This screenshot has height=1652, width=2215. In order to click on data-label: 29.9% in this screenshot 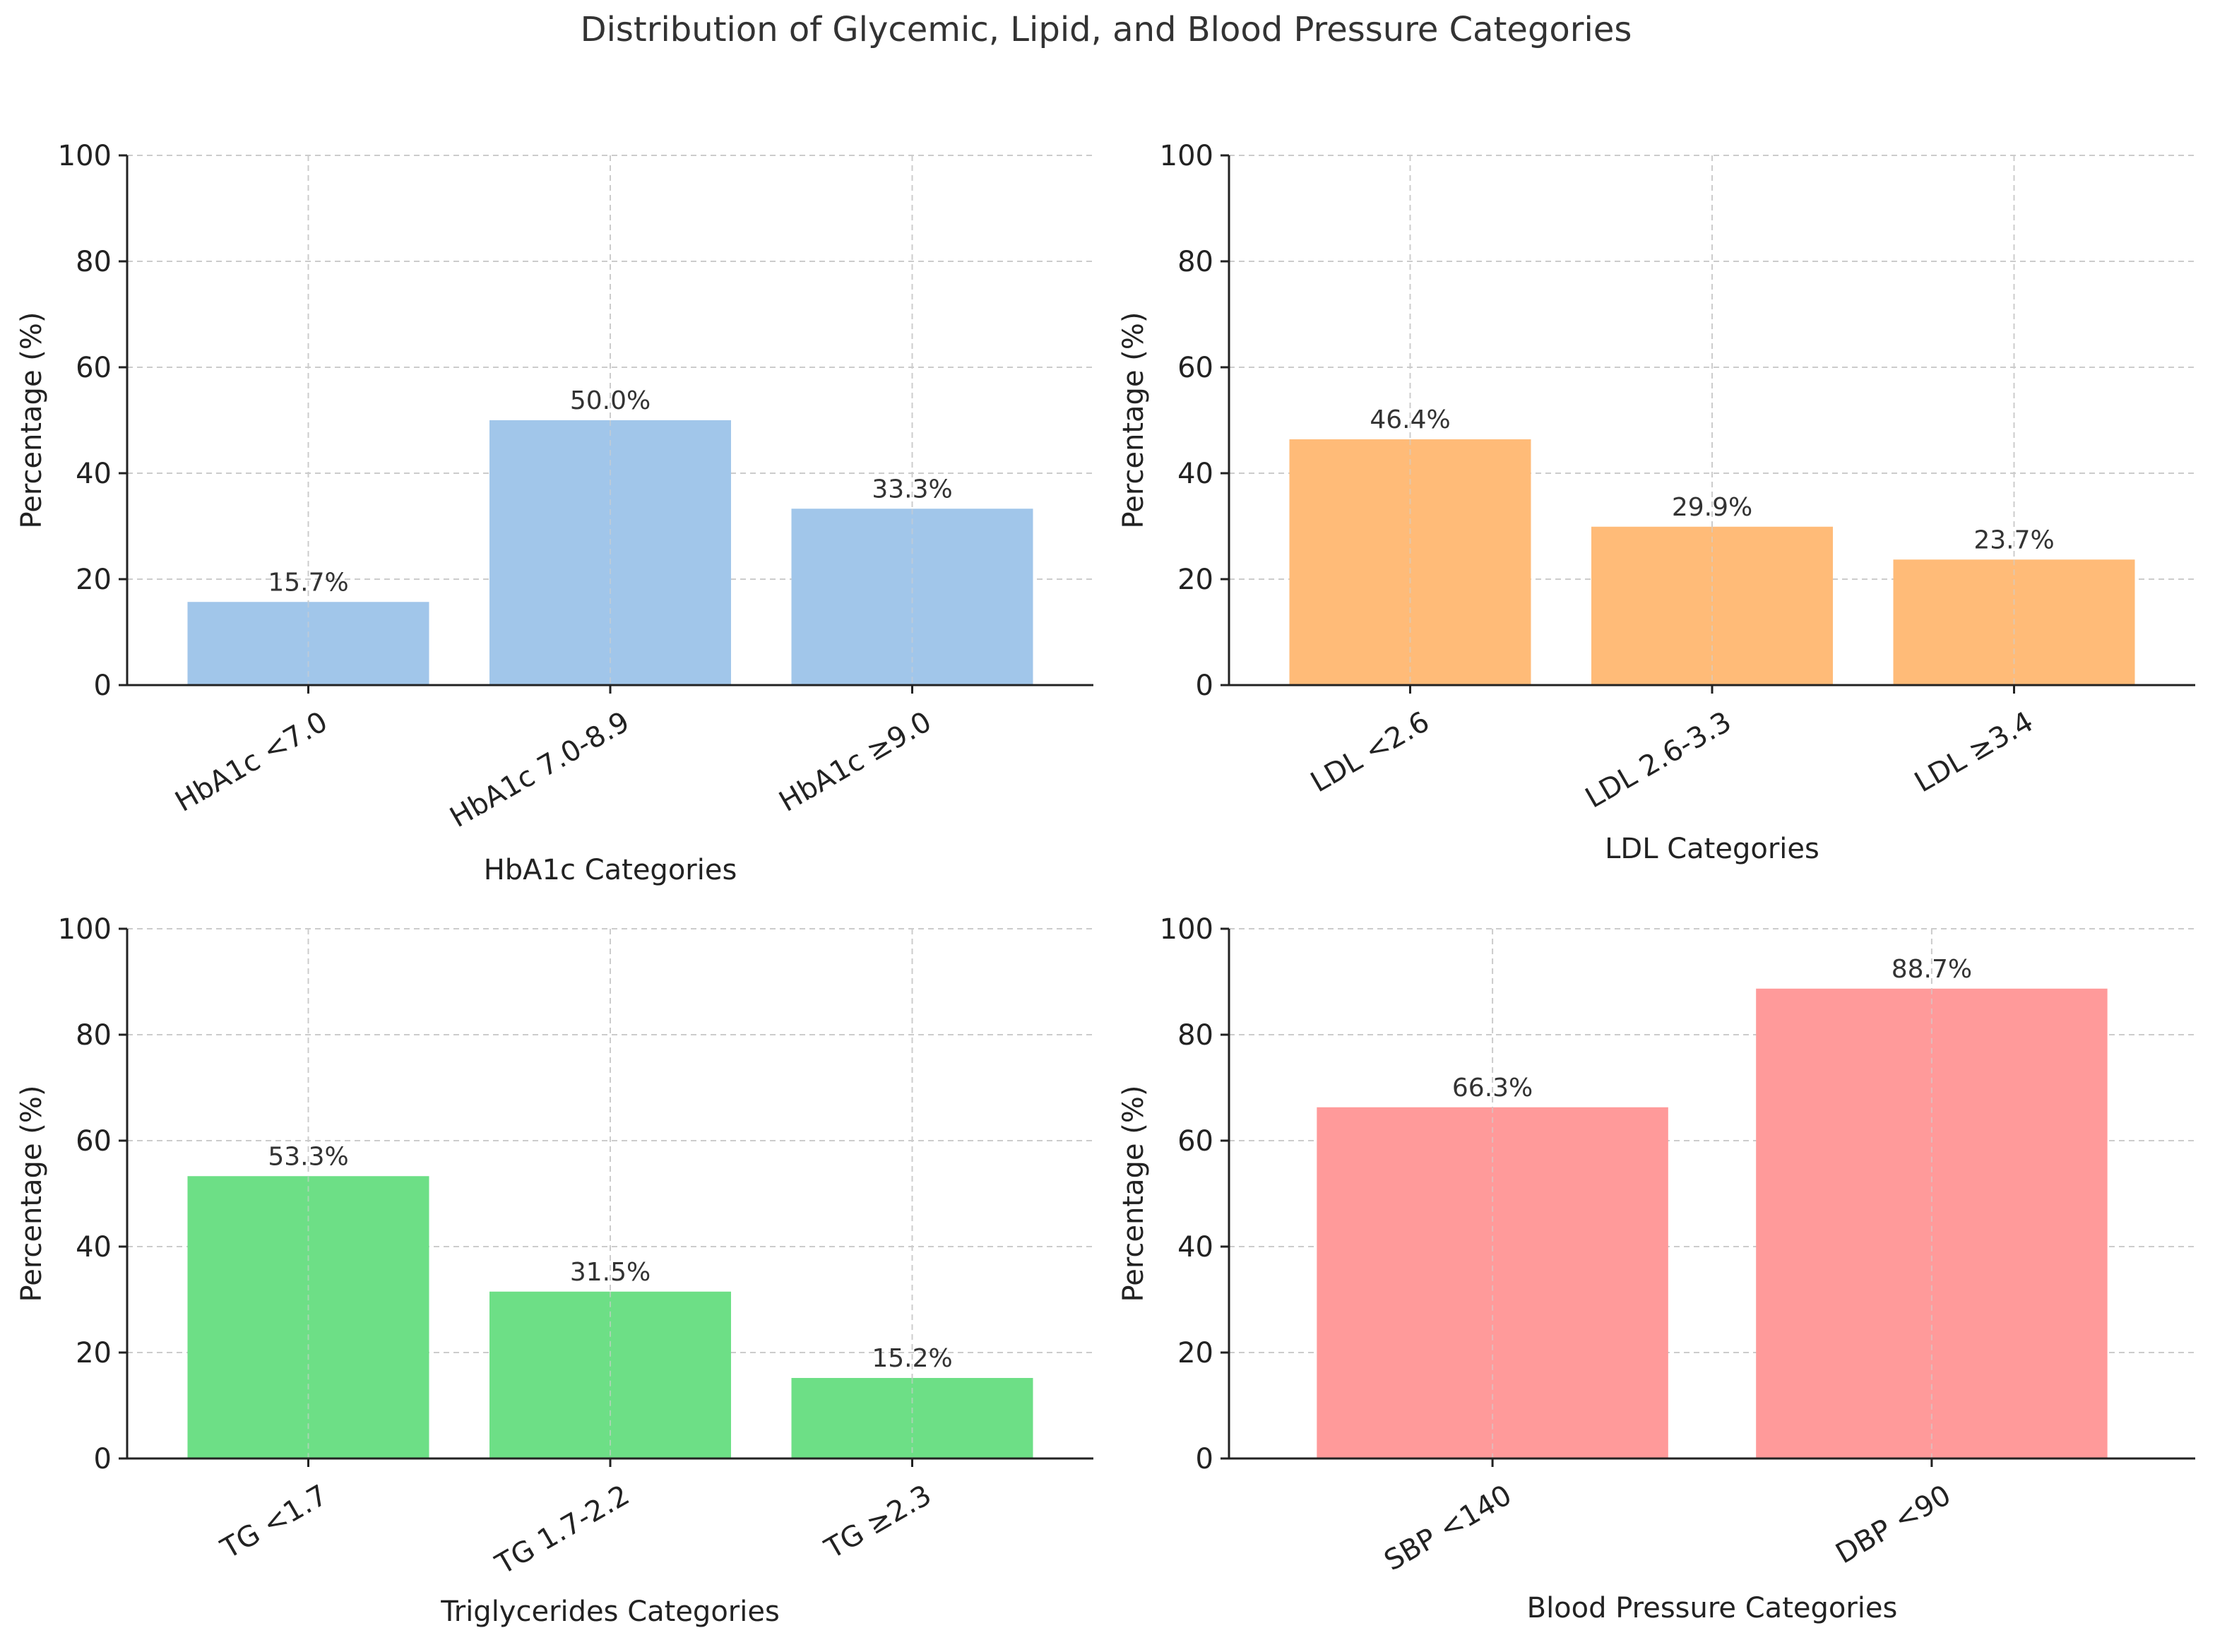, I will do `click(1712, 507)`.